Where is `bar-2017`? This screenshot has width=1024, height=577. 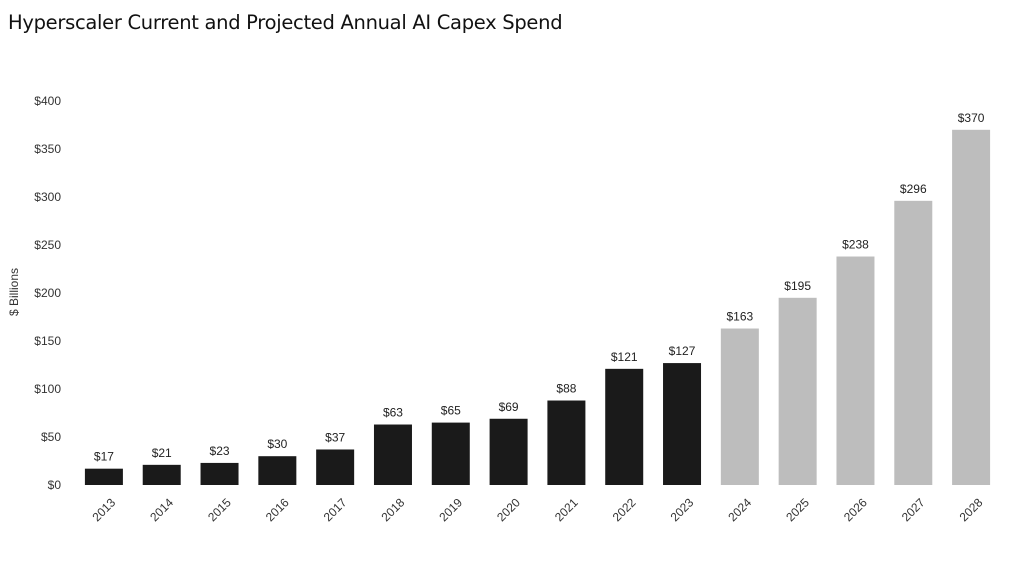
bar-2017 is located at coordinates (335, 467).